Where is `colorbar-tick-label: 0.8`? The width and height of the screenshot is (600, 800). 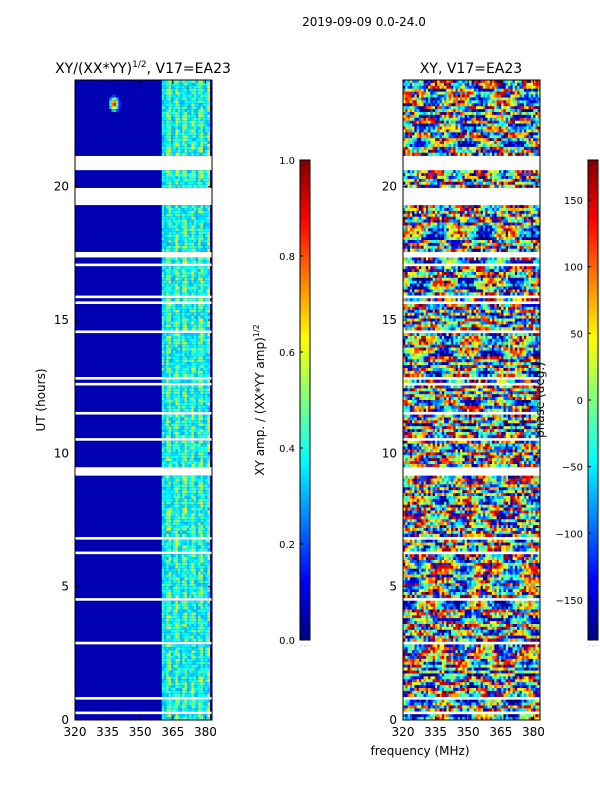
colorbar-tick-label: 0.8 is located at coordinates (287, 257).